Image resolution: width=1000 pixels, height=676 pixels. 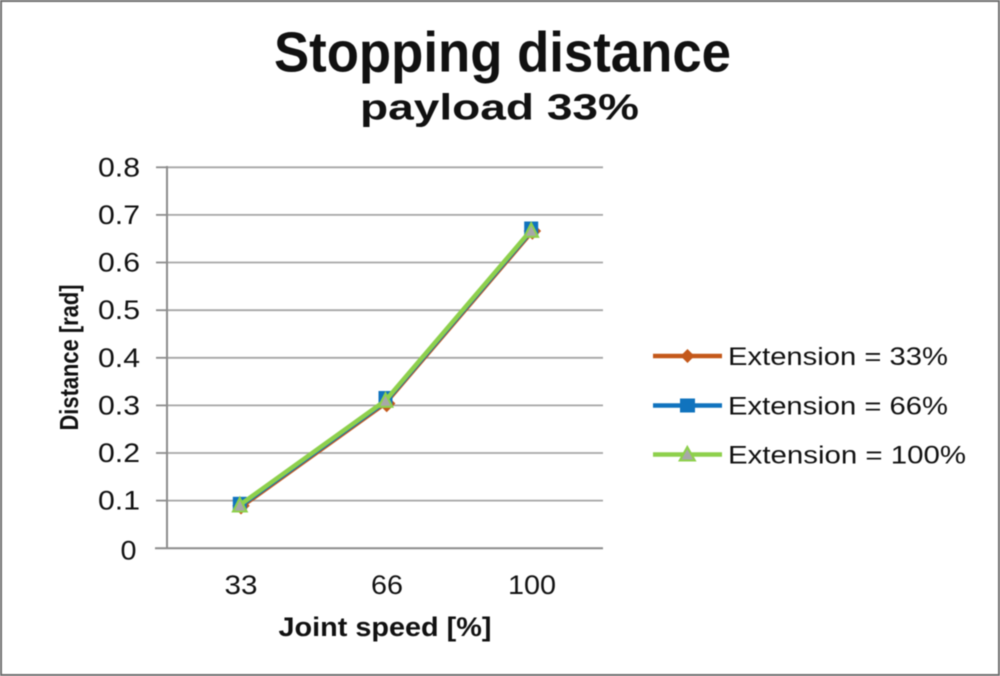 I want to click on svg-text: 0.2, so click(x=119, y=453).